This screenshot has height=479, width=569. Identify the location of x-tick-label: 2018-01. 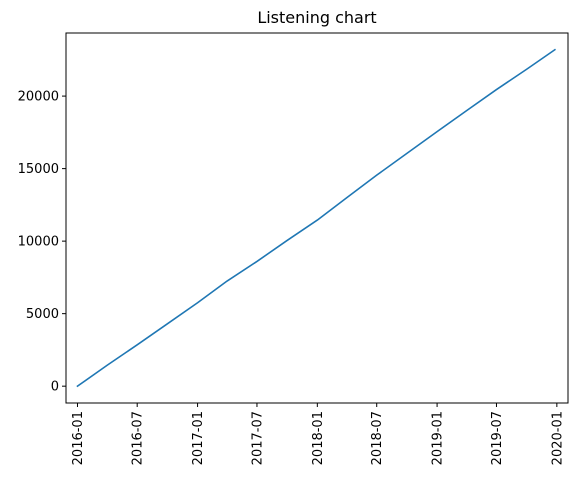
(318, 438).